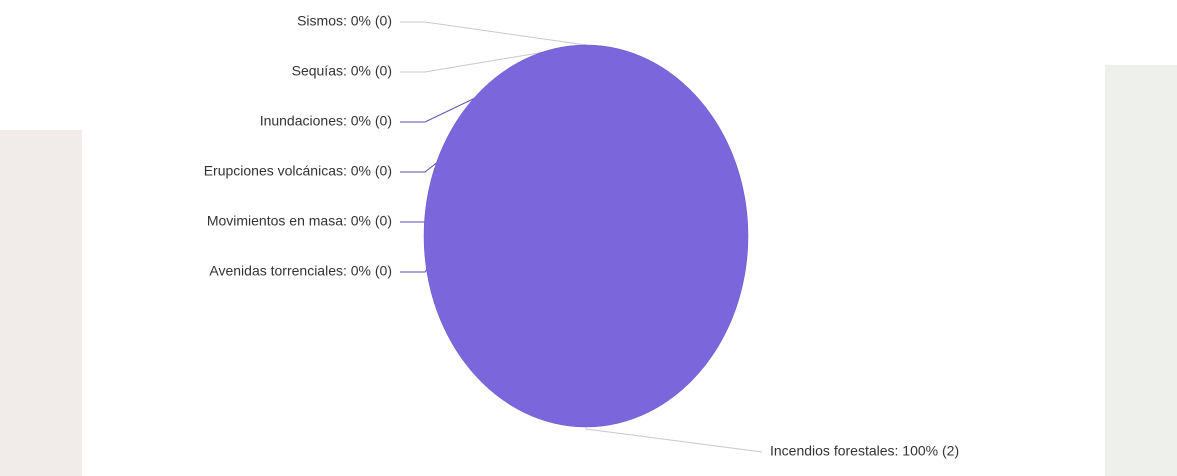 Image resolution: width=1177 pixels, height=476 pixels. What do you see at coordinates (299, 221) in the screenshot?
I see `slice-label: Movimientos en masa: 0% (0)` at bounding box center [299, 221].